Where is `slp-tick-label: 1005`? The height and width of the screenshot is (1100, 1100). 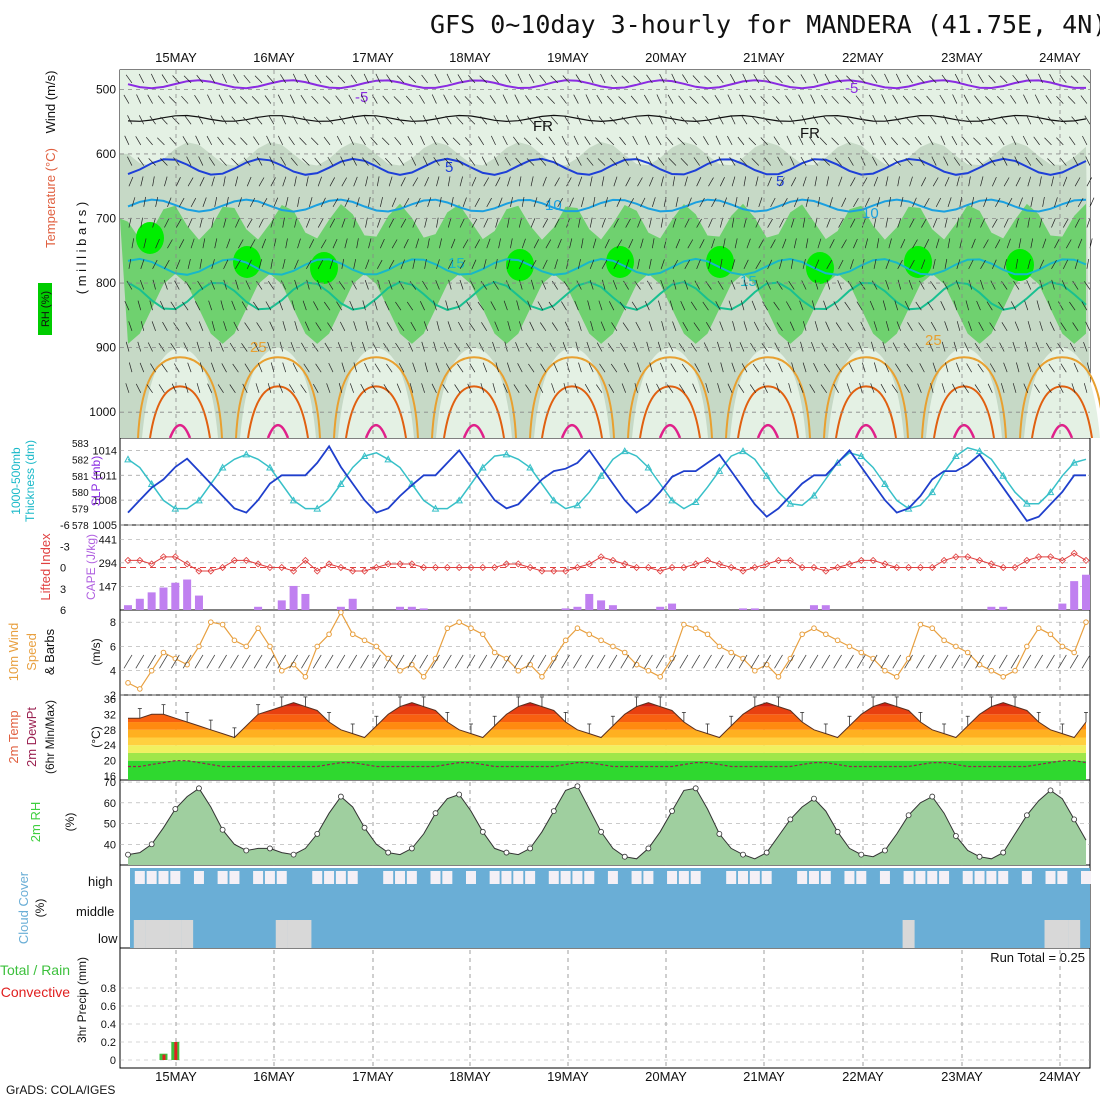
slp-tick-label: 1005 is located at coordinates (105, 526).